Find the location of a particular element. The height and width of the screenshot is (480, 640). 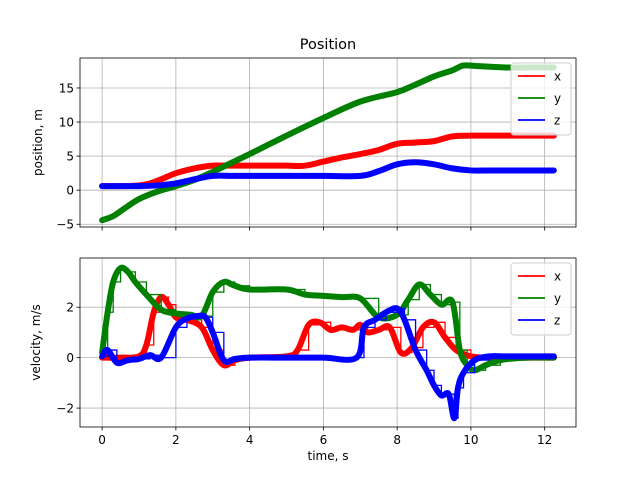

x-axis-label: time, s is located at coordinates (328, 456).